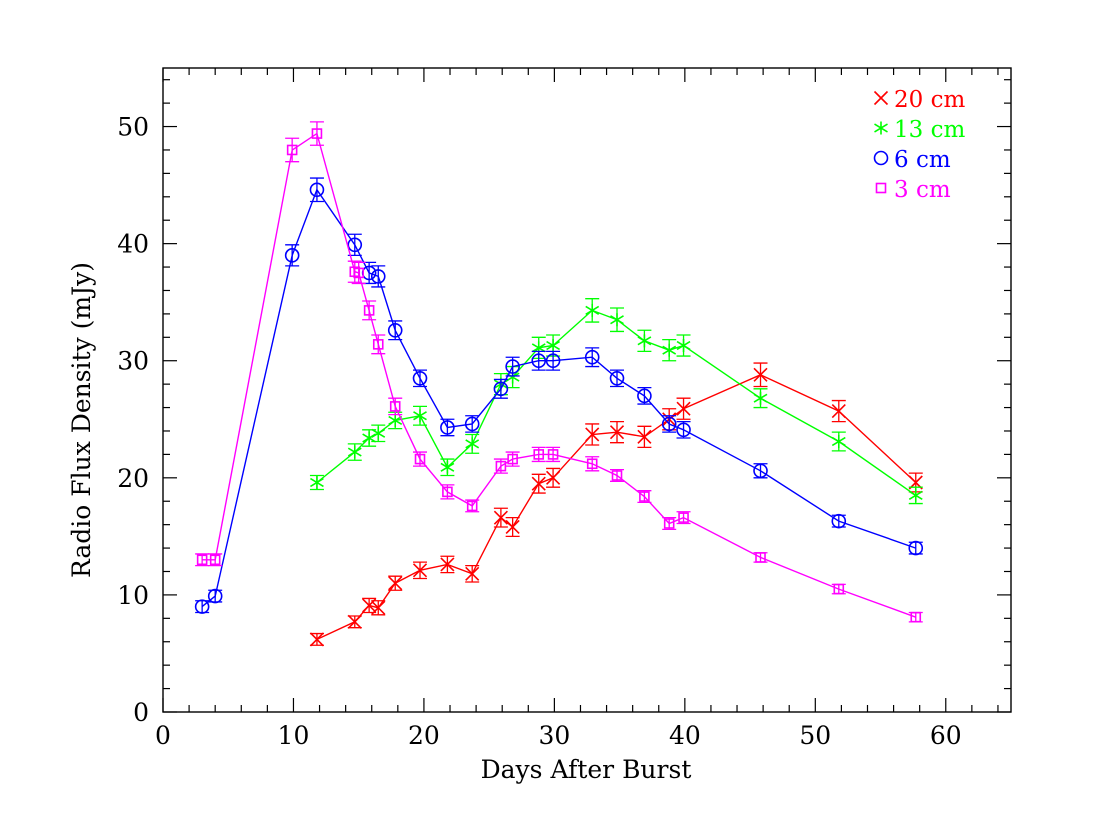 The height and width of the screenshot is (830, 1111). Describe the element at coordinates (586, 769) in the screenshot. I see `x-axis-title: Days After Burst` at that location.